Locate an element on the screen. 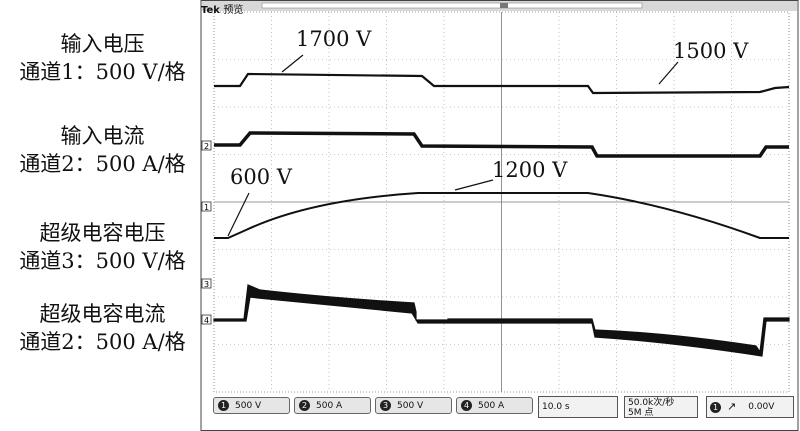 The height and width of the screenshot is (431, 800). input-voltage-name: 输入电压 is located at coordinates (102, 44).